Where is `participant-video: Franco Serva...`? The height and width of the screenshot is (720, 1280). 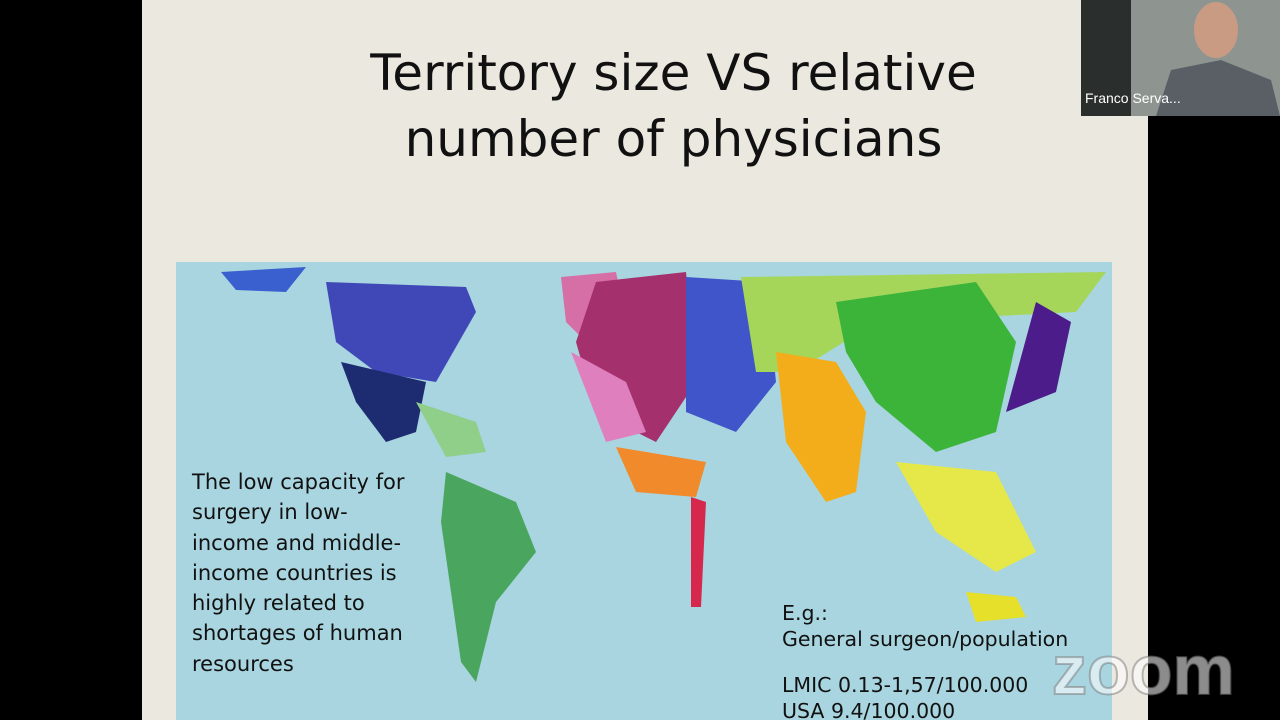 participant-video: Franco Serva... is located at coordinates (1180, 58).